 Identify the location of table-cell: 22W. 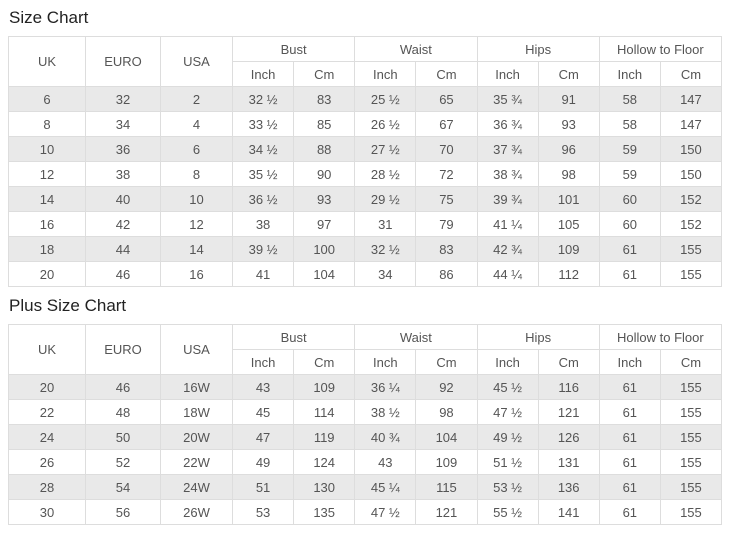
(196, 462).